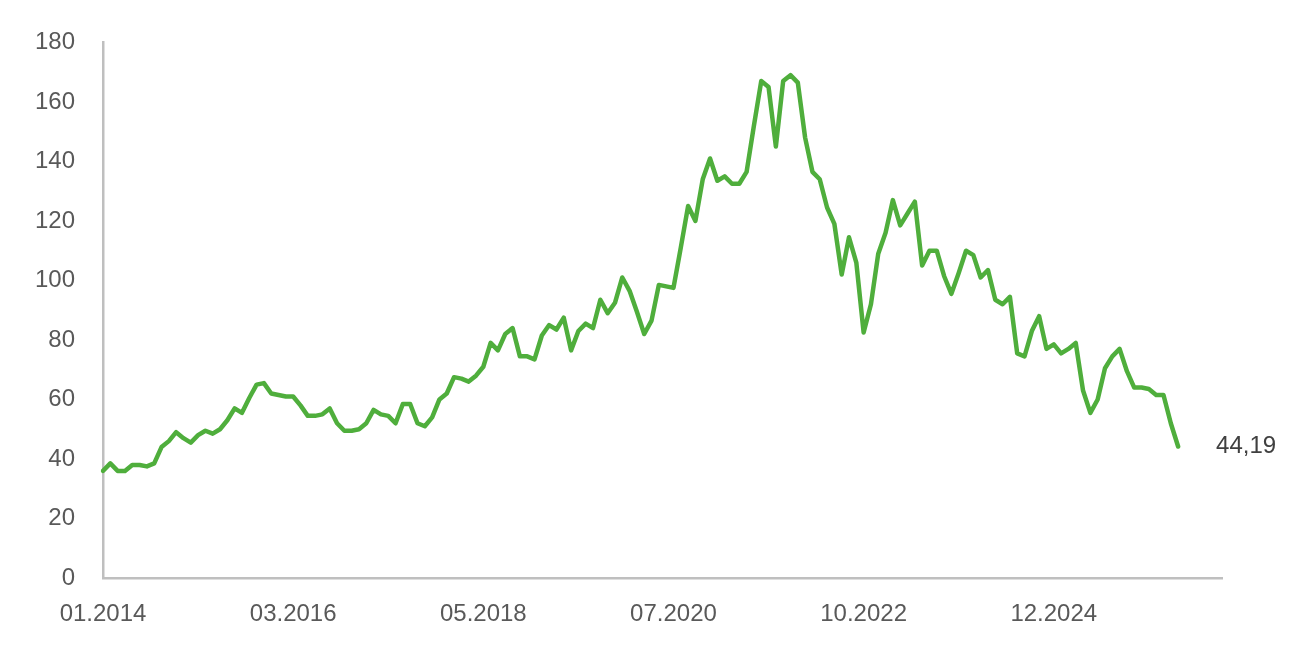  I want to click on y-tick-label: 80, so click(61, 338).